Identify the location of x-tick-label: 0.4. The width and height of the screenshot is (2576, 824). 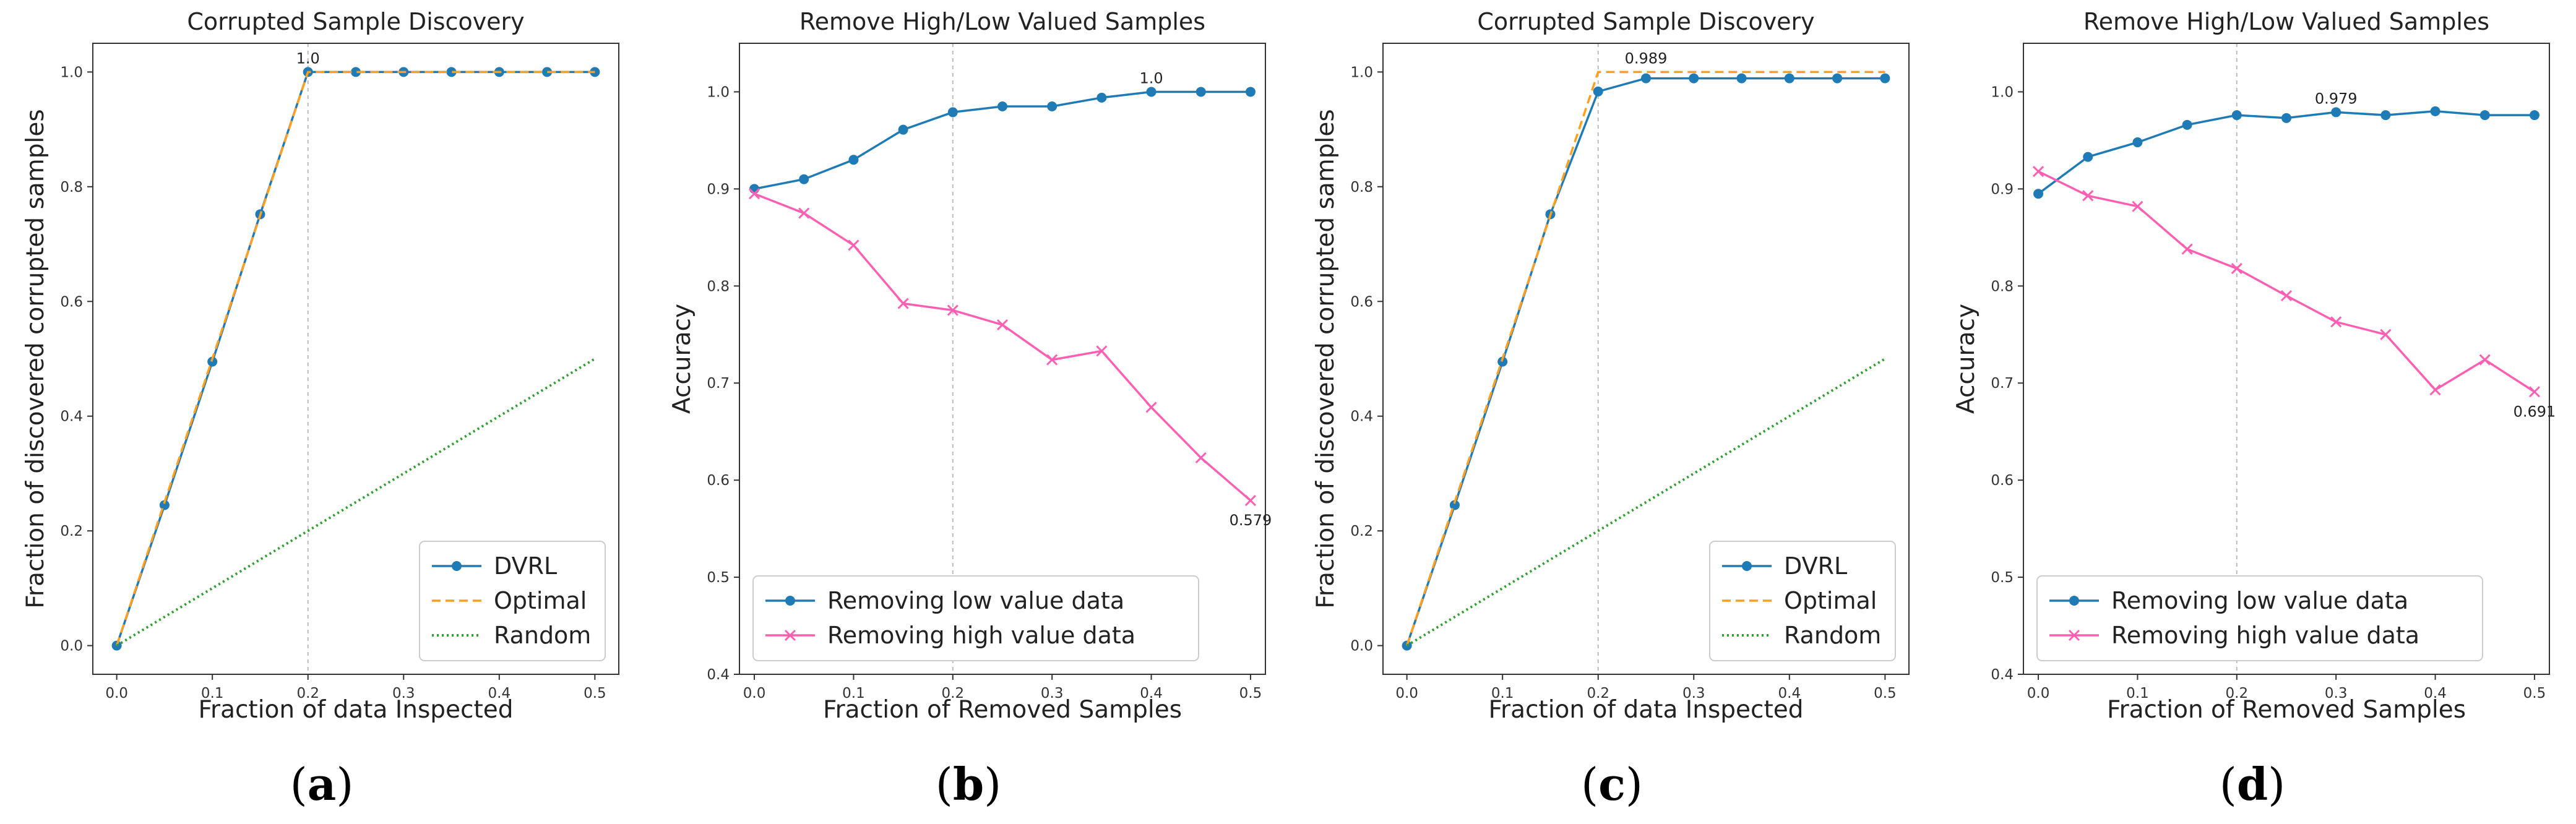
(499, 693).